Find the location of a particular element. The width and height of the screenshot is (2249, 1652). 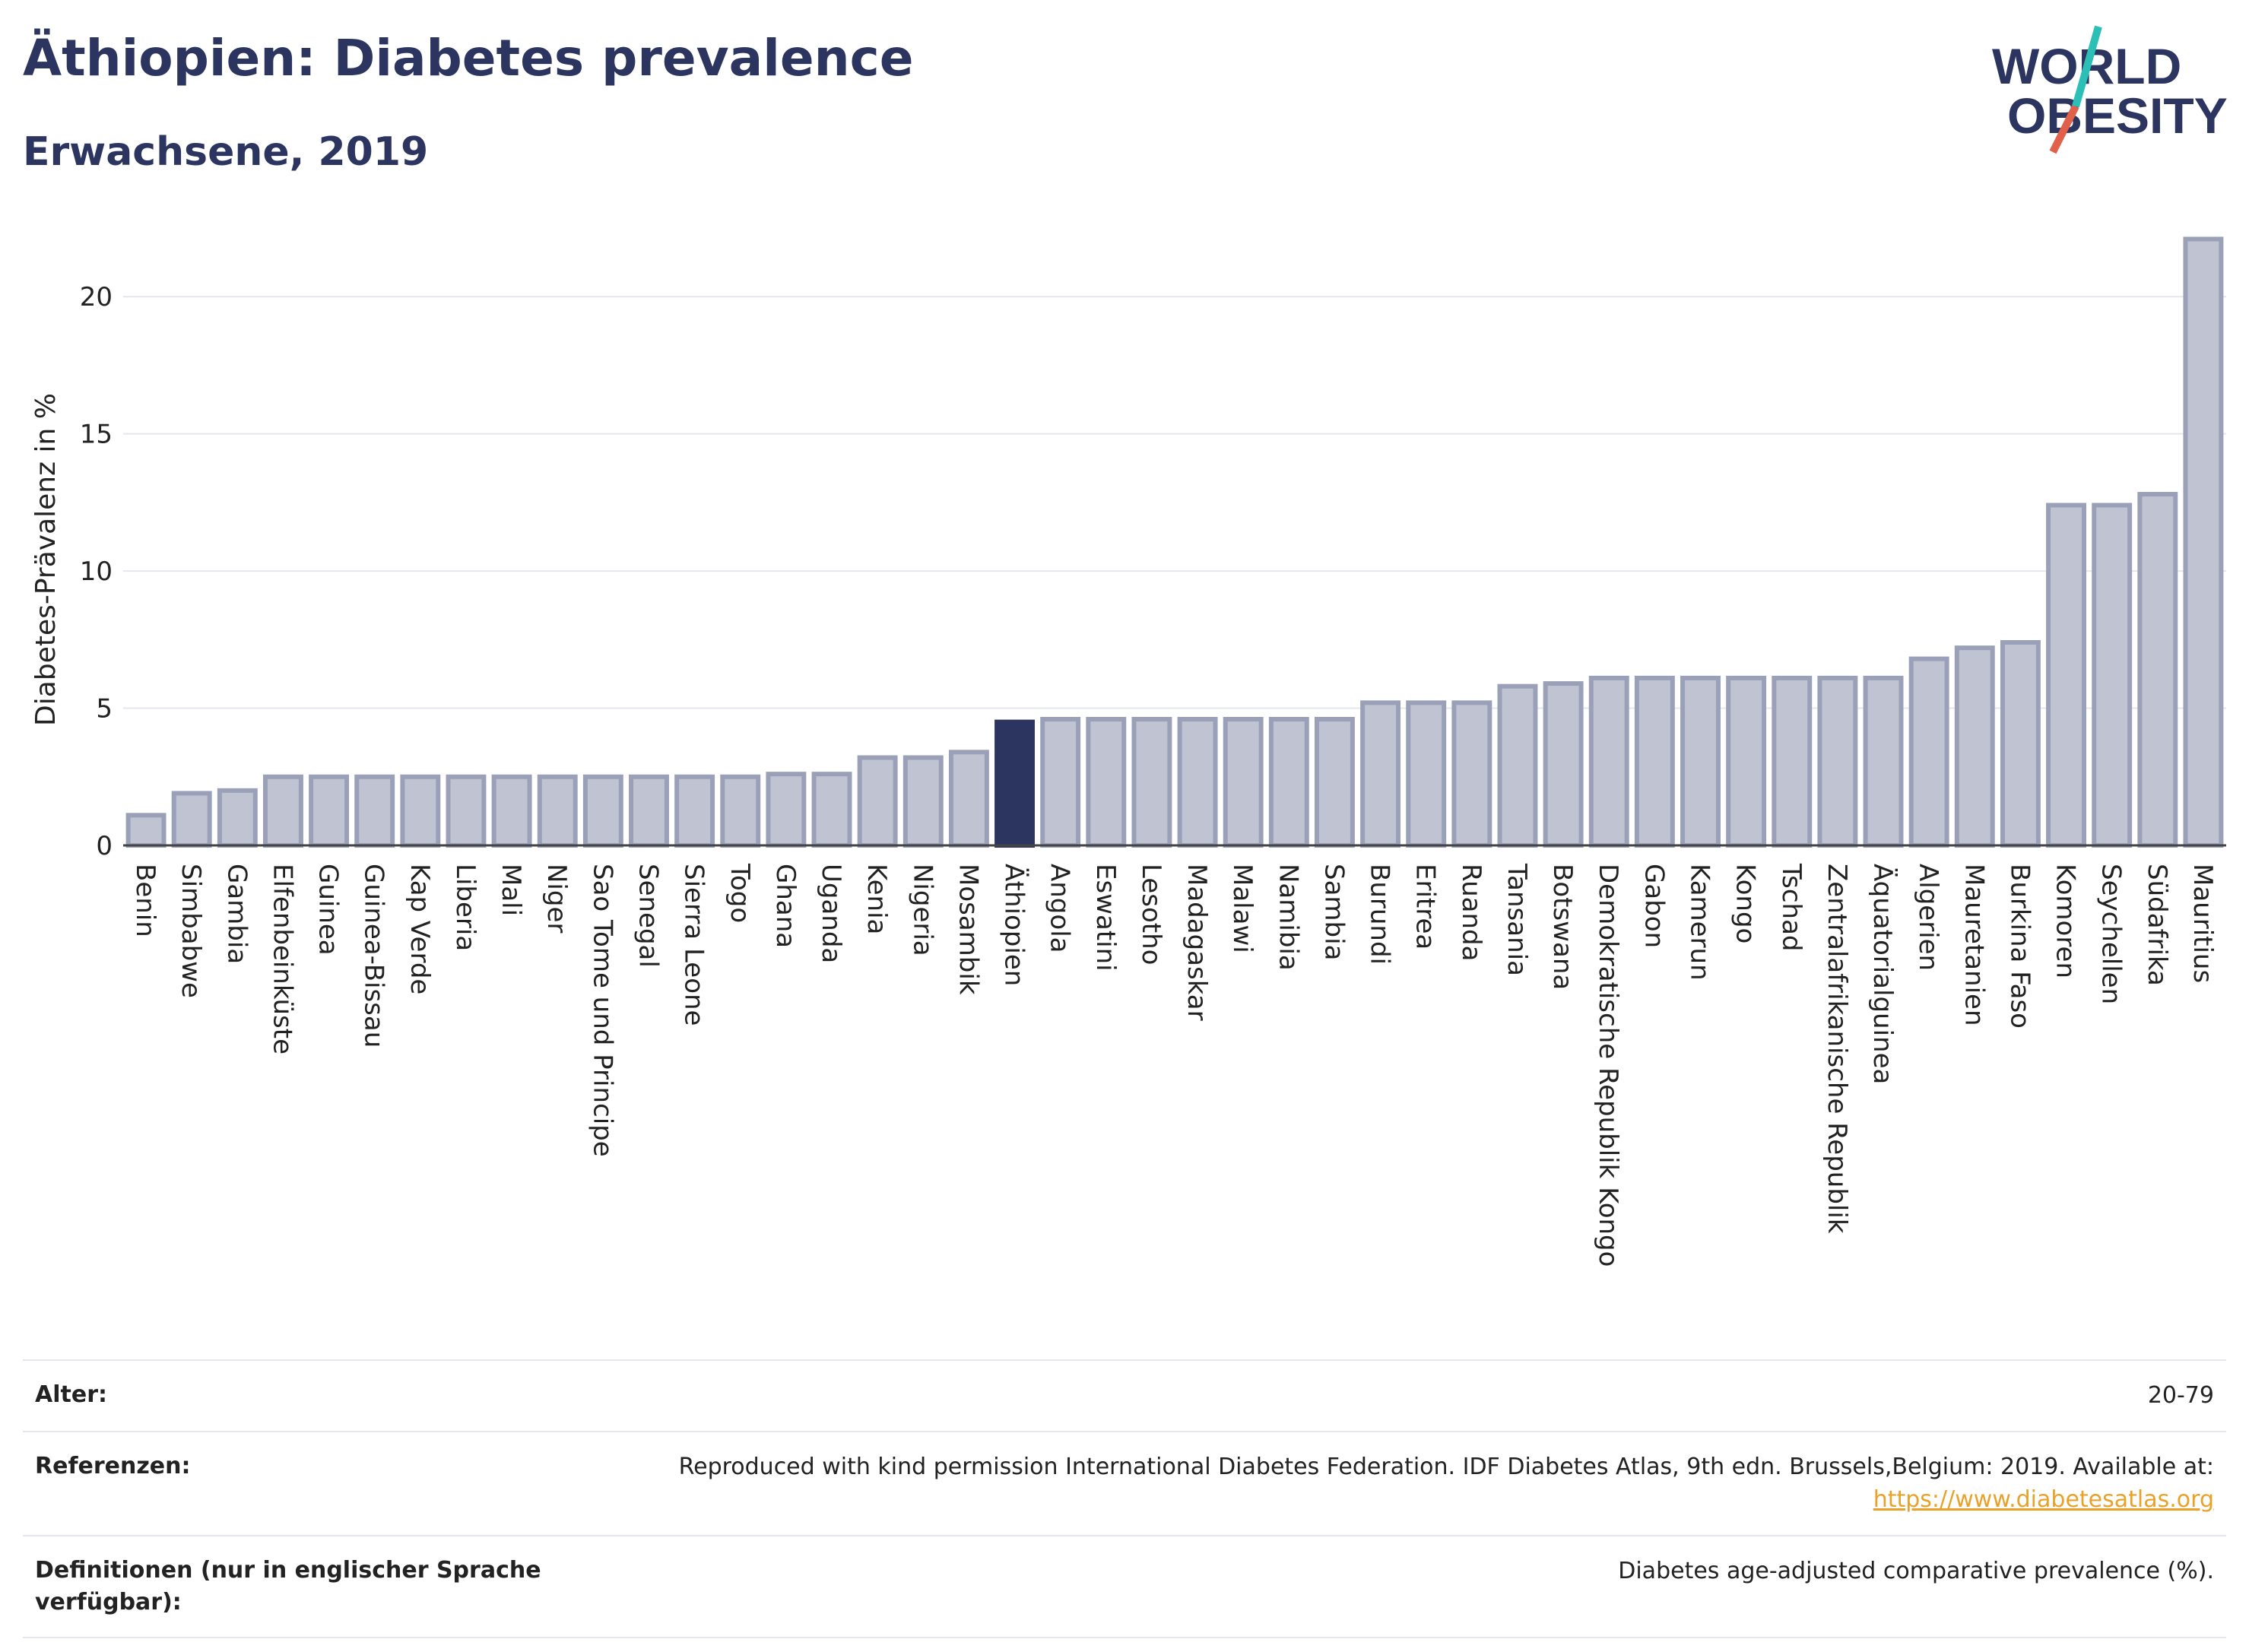

x-tick-label: Burundi is located at coordinates (1380, 914).